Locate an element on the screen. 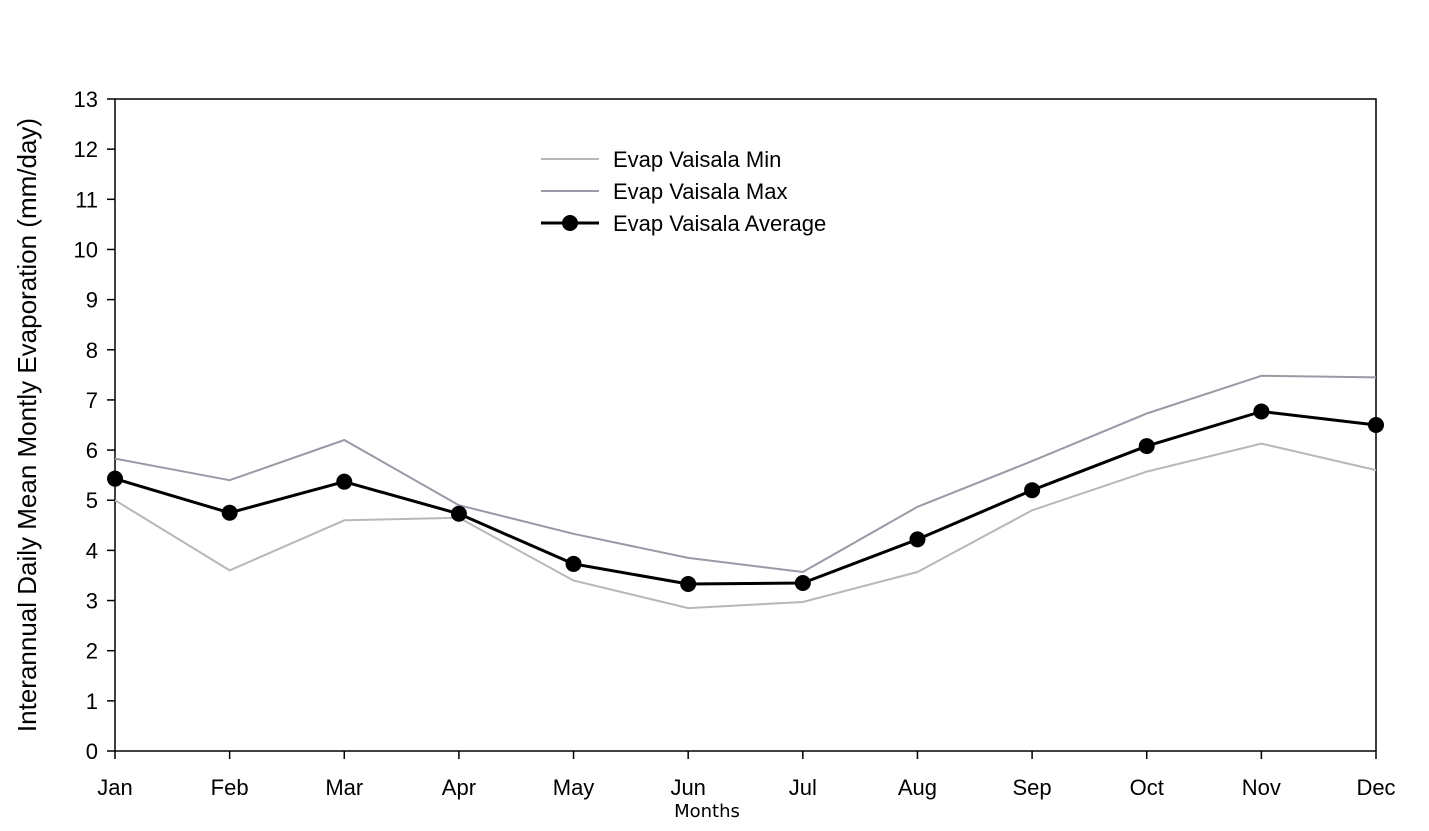  x-tick-label: May is located at coordinates (574, 787).